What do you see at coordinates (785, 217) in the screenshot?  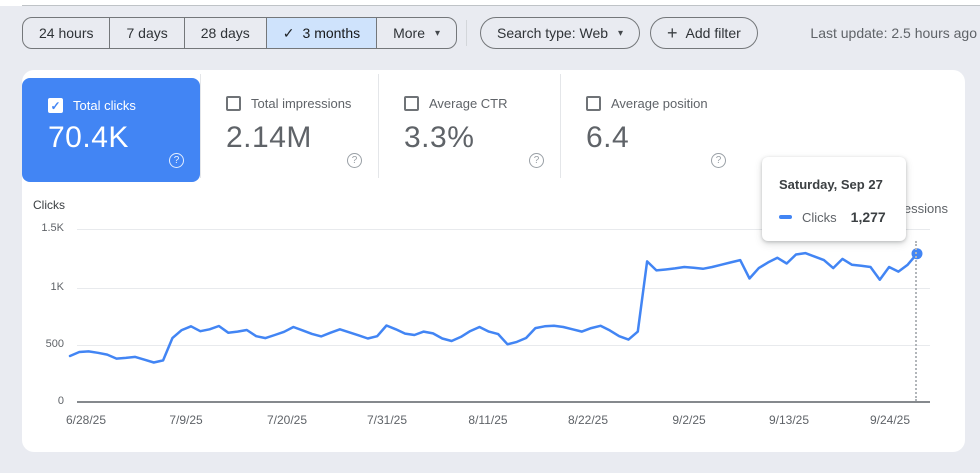 I see `clicks-legend-dash-icon` at bounding box center [785, 217].